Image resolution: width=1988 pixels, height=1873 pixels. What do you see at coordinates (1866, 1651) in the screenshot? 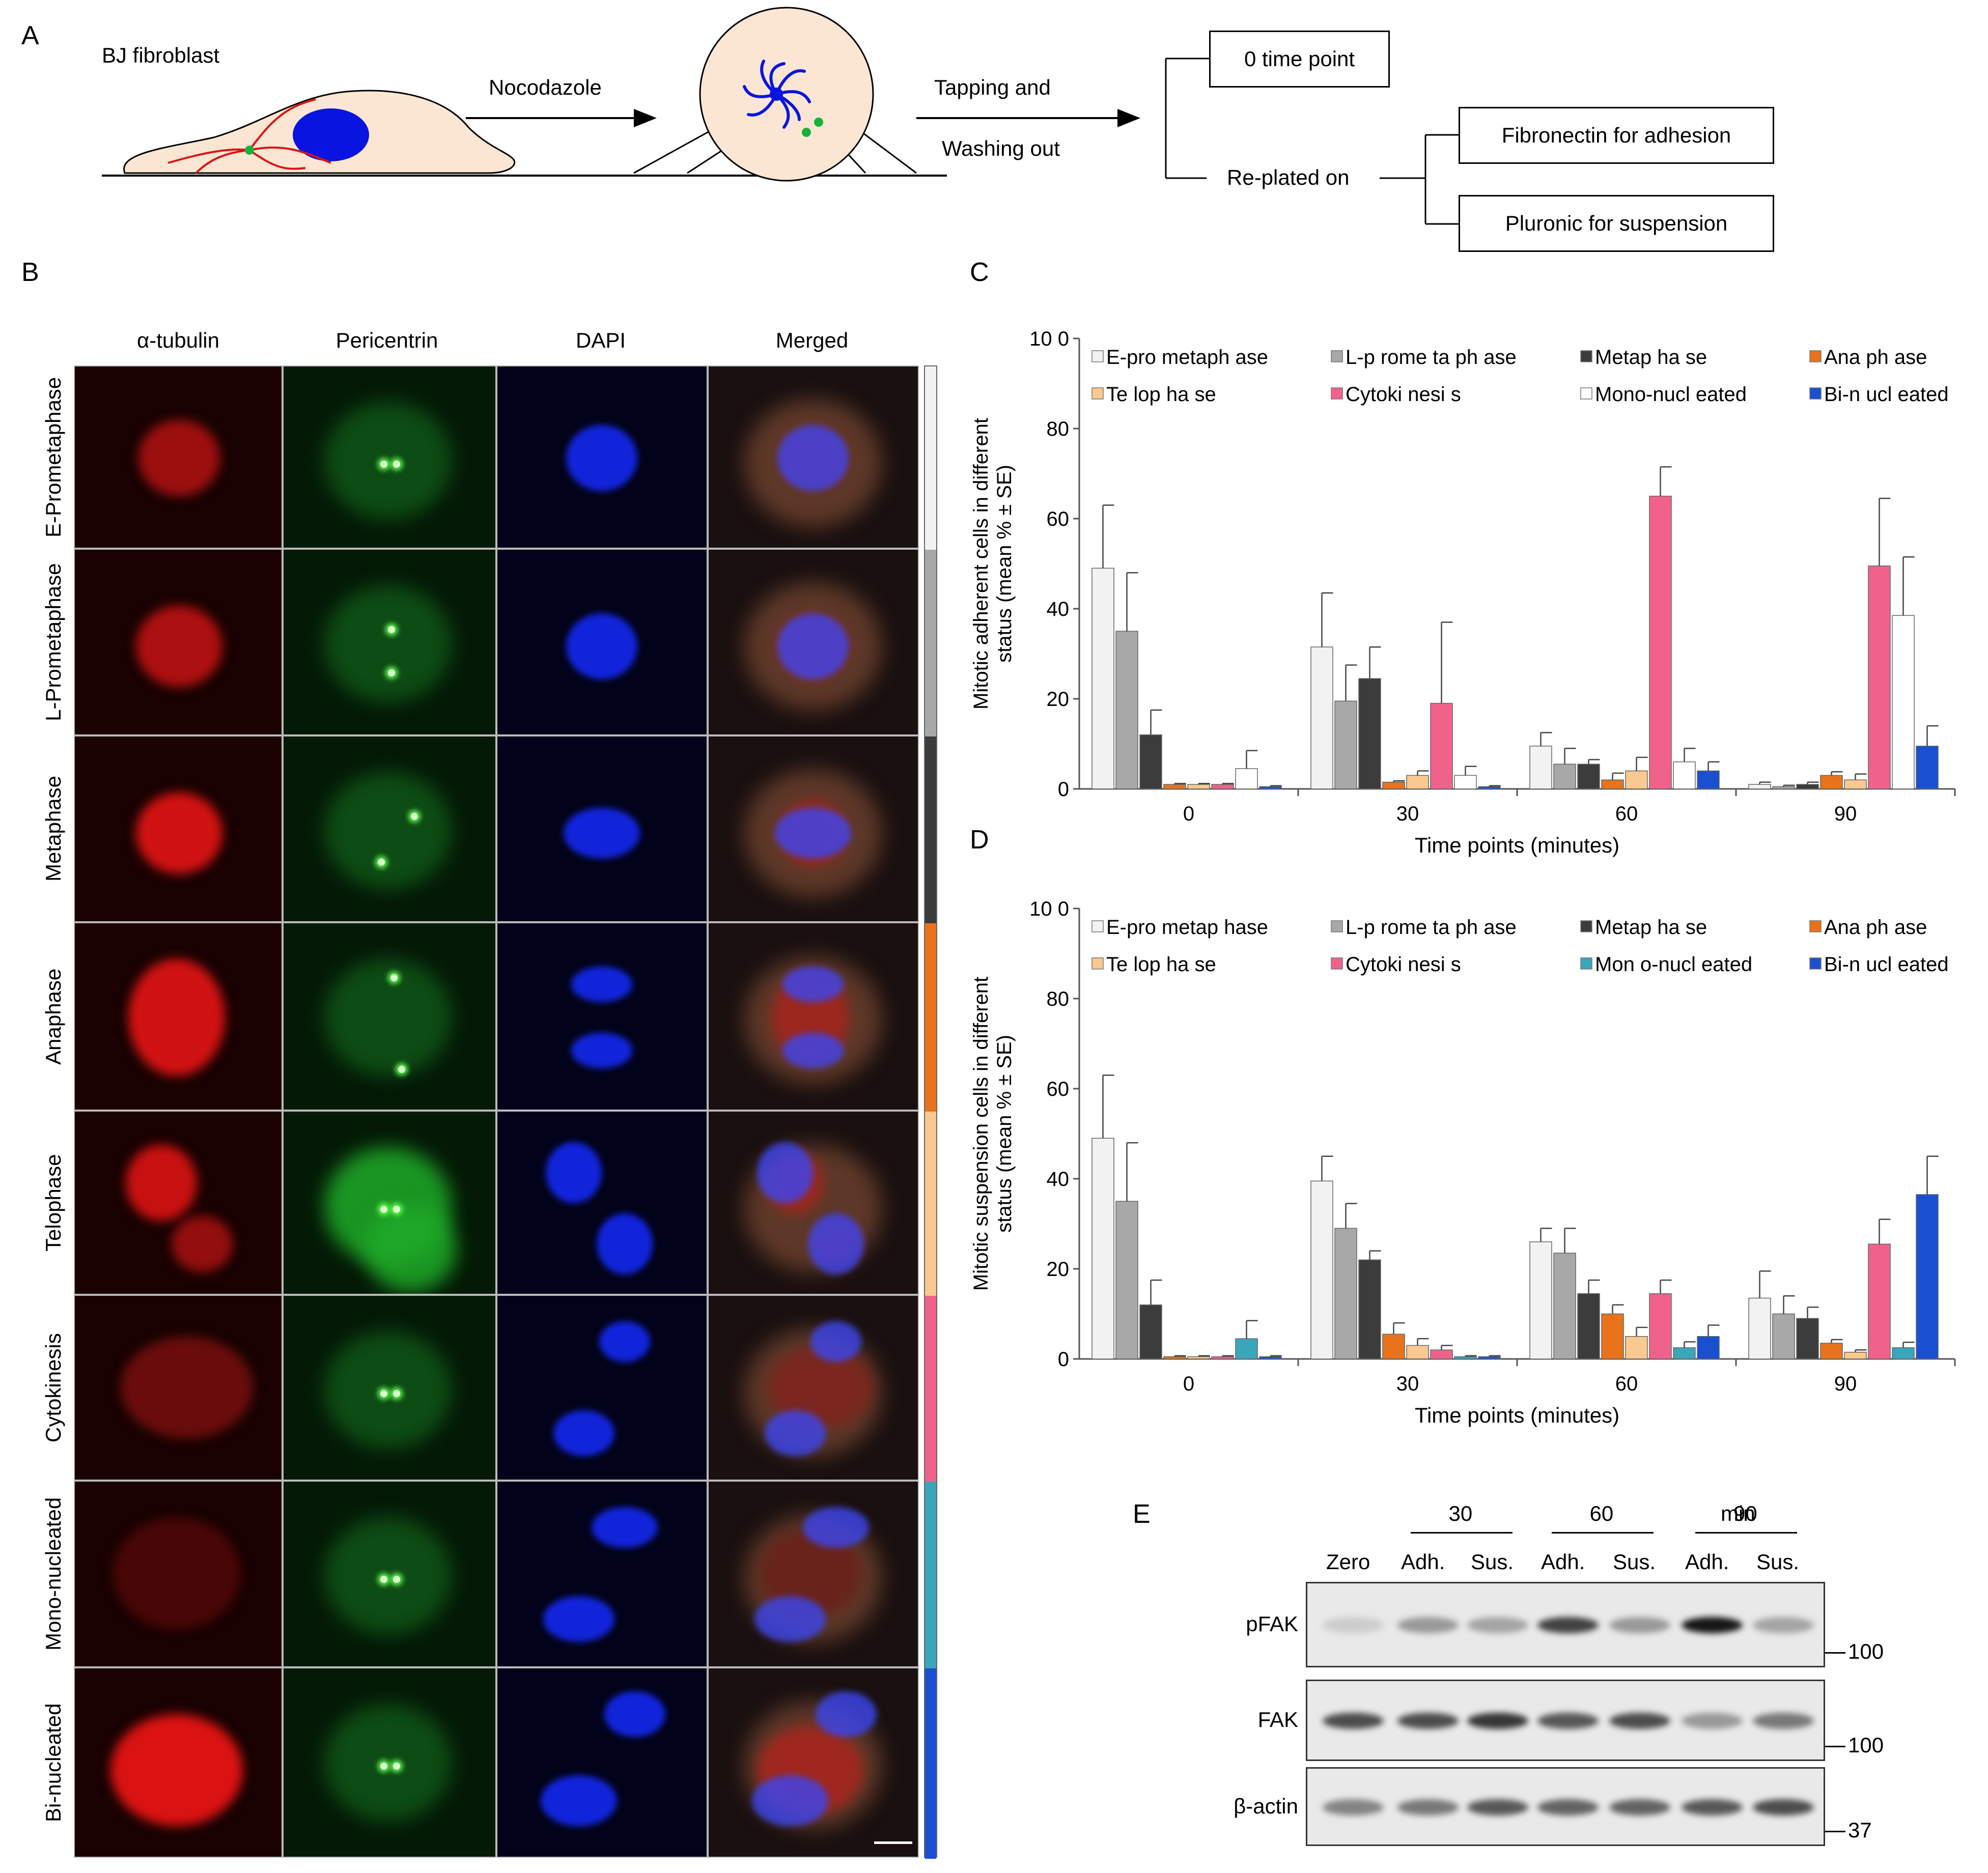
I see `marker-label: 100` at bounding box center [1866, 1651].